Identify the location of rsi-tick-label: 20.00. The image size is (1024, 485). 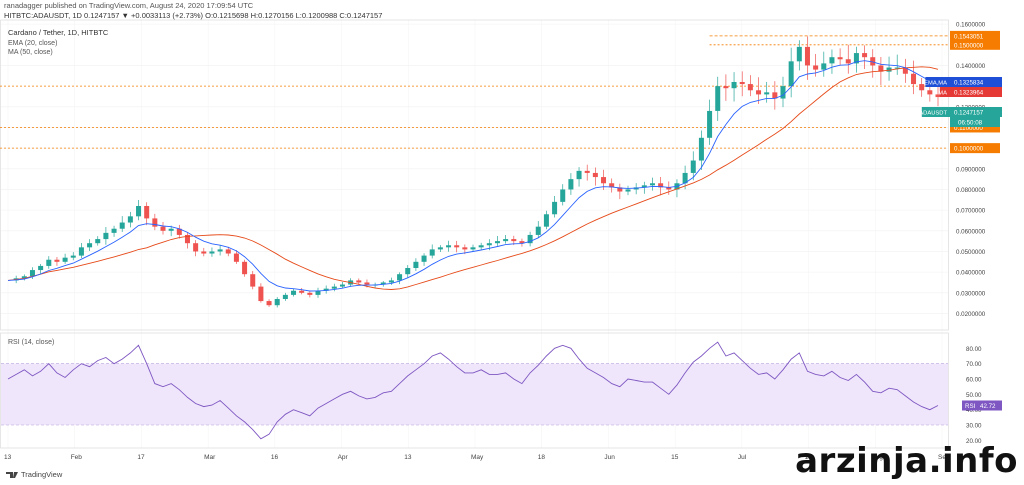
(974, 441).